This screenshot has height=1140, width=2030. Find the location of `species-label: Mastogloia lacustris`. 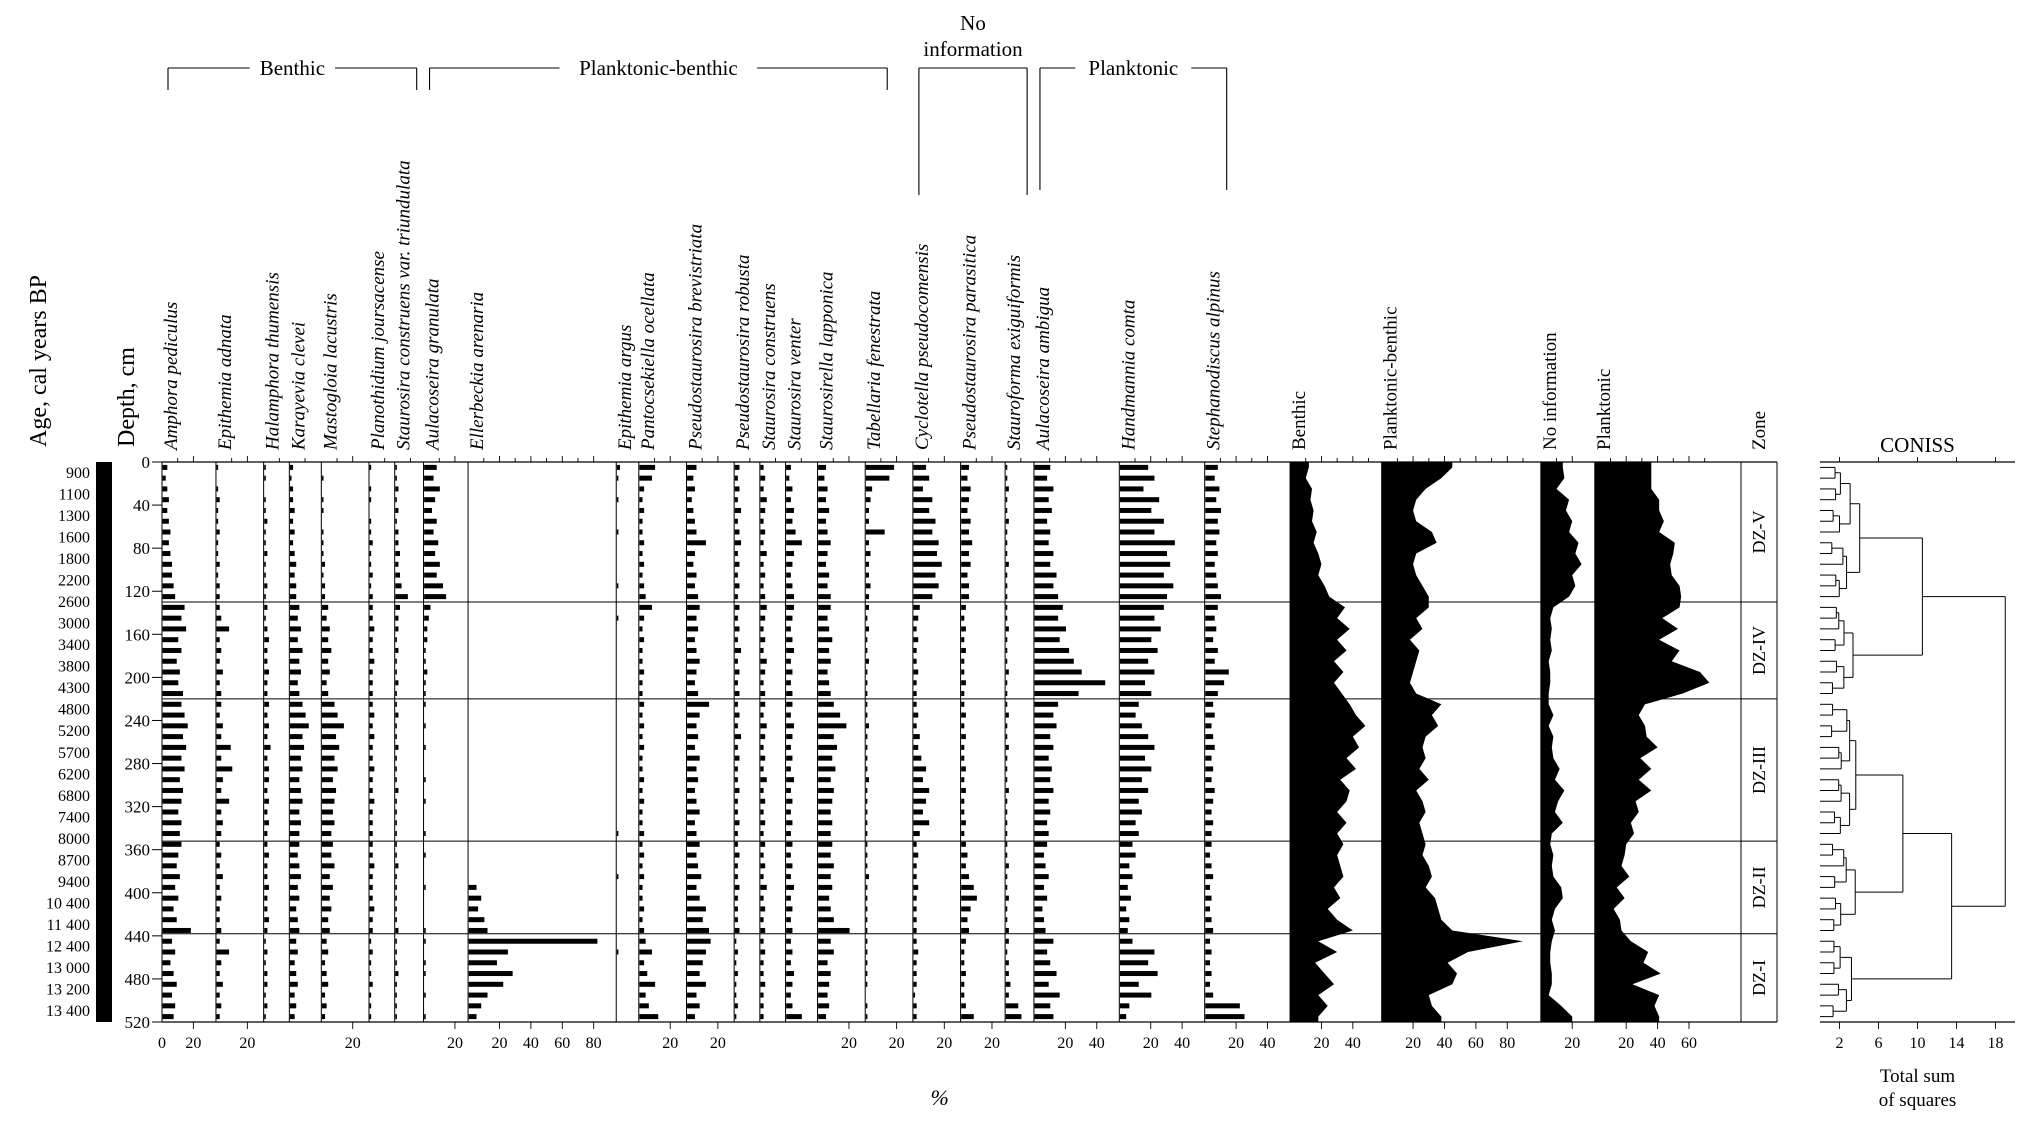

species-label: Mastogloia lacustris is located at coordinates (330, 372).